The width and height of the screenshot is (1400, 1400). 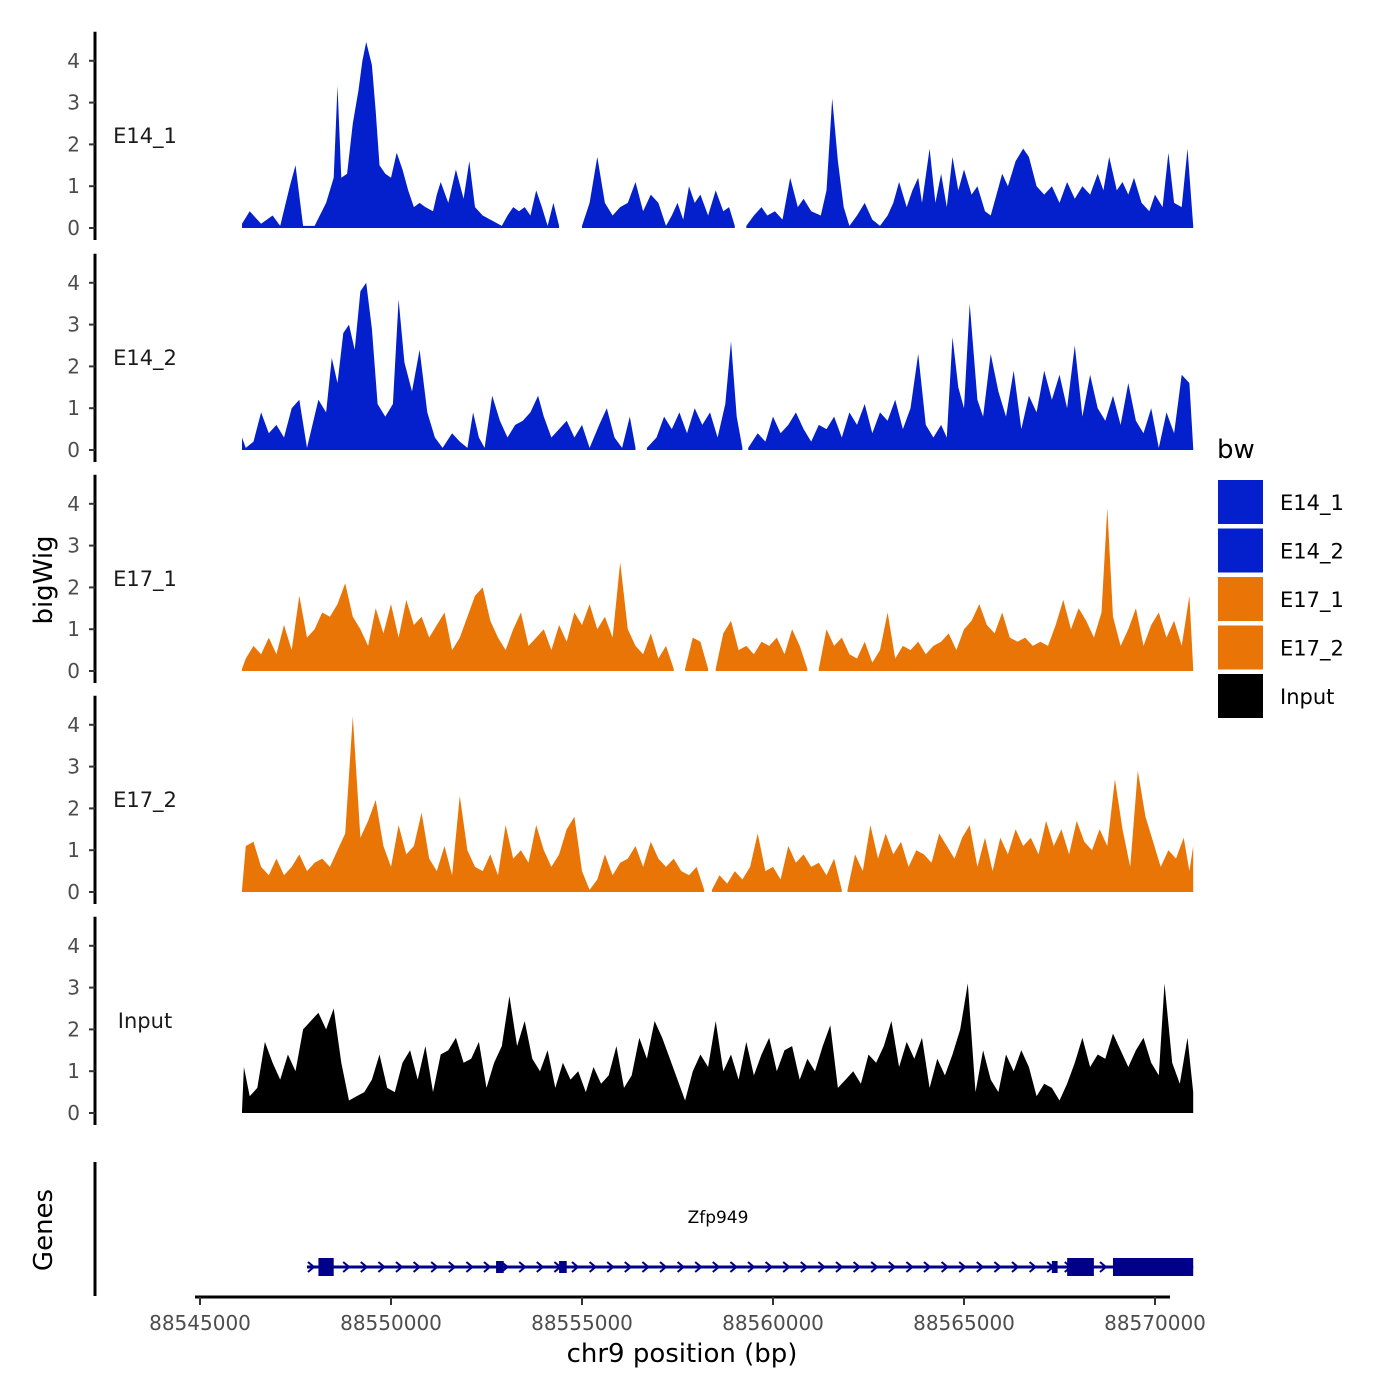 I want to click on gene-label: Zfp949, so click(x=718, y=1218).